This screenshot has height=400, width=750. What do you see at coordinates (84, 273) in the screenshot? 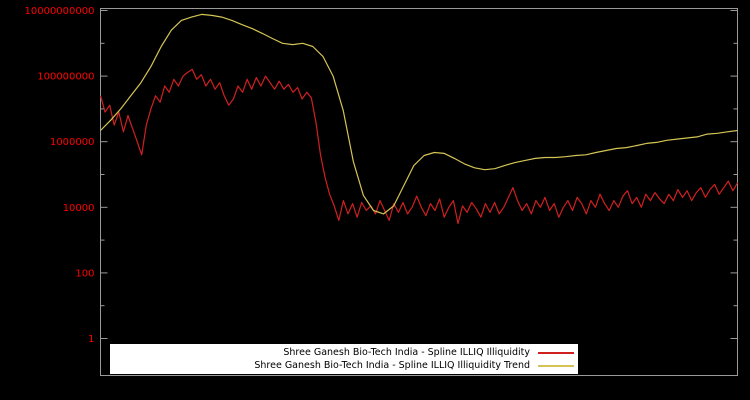
I see `y-tick-label: 100` at bounding box center [84, 273].